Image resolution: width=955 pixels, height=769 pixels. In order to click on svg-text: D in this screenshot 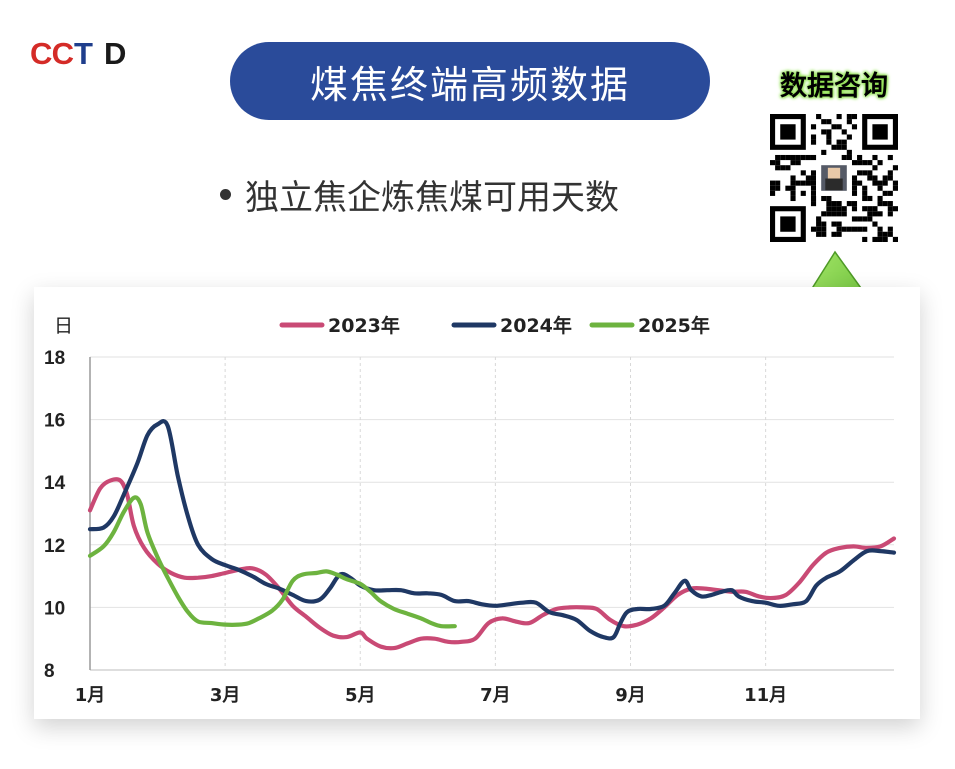, I will do `click(115, 53)`.